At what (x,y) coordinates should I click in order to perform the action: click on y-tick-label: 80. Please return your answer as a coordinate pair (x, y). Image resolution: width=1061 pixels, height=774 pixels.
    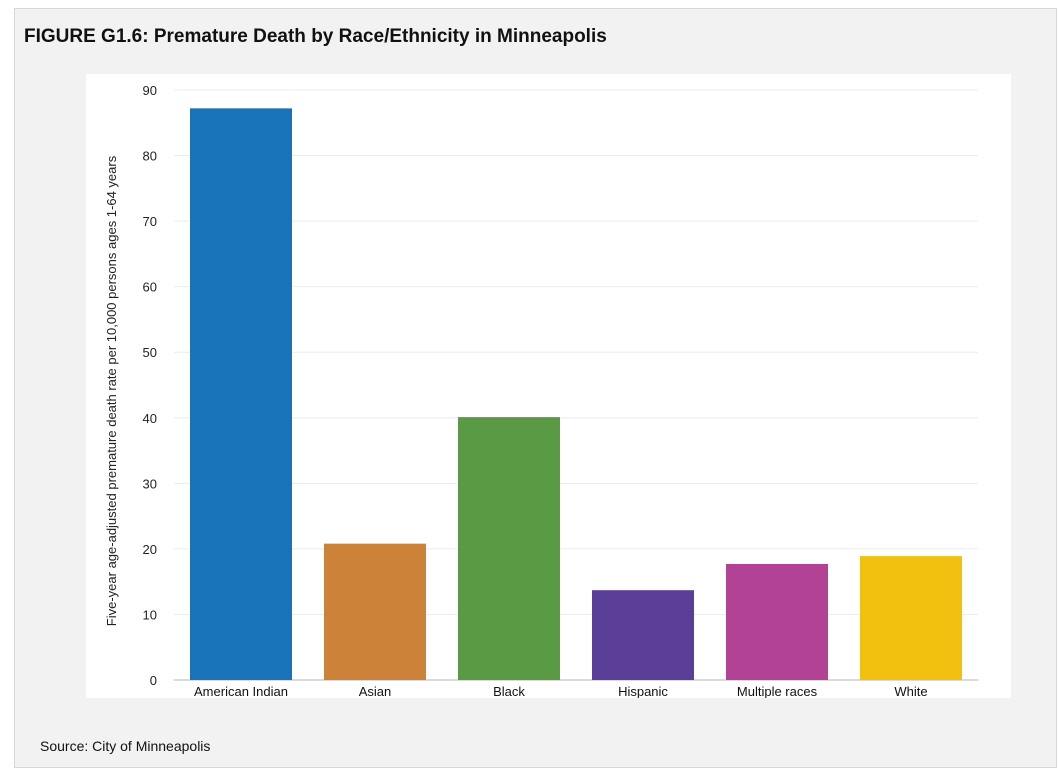
    Looking at the image, I should click on (150, 156).